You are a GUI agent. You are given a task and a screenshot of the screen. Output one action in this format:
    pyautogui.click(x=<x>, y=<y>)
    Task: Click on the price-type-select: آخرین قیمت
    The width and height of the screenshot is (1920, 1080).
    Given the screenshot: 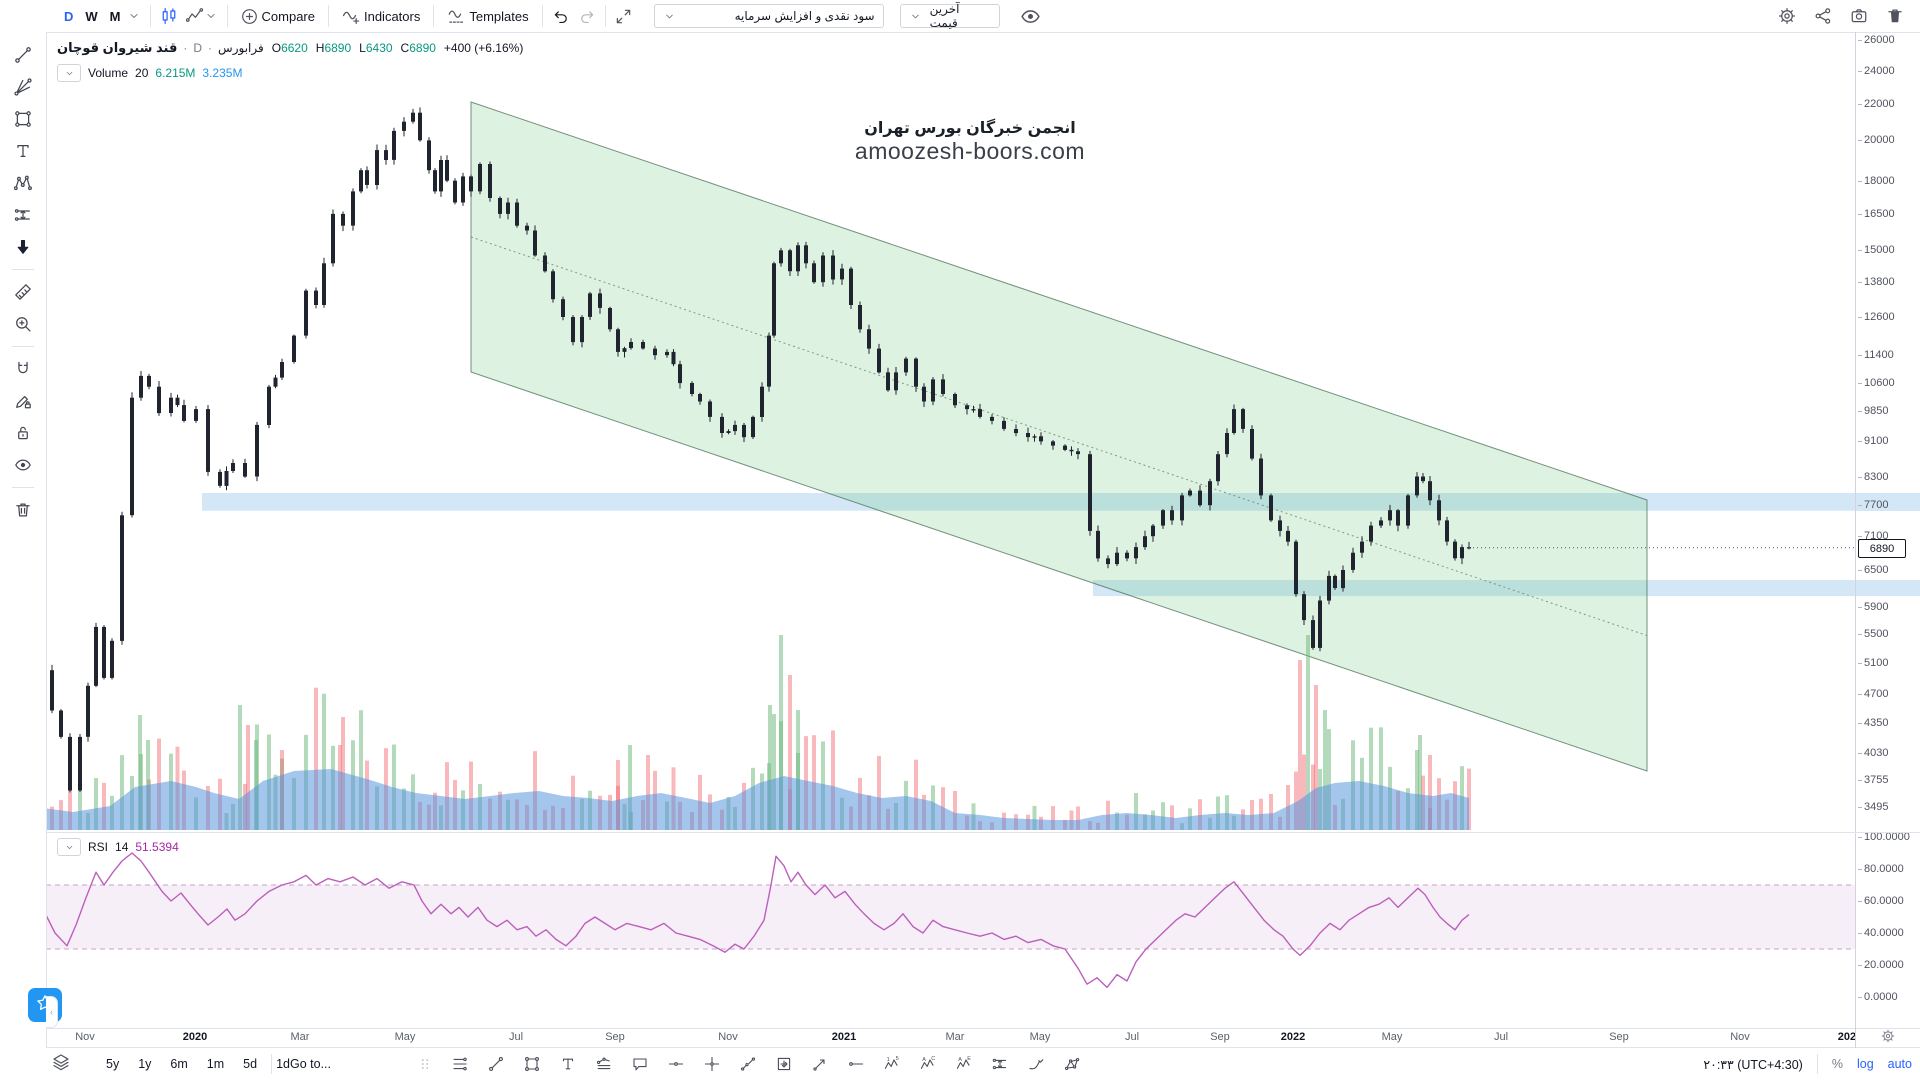 What is the action you would take?
    pyautogui.click(x=949, y=16)
    